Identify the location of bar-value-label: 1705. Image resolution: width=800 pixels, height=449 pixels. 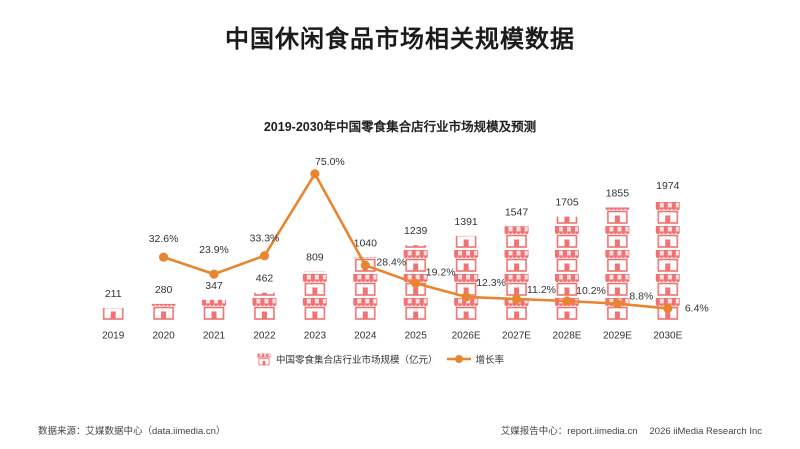
(567, 203).